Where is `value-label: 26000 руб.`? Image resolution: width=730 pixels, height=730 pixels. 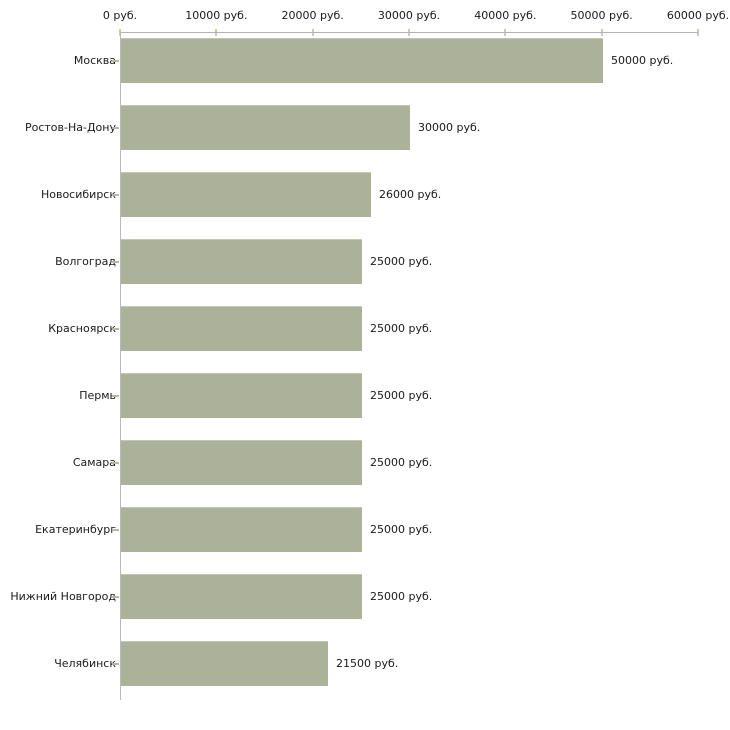 value-label: 26000 руб. is located at coordinates (410, 194).